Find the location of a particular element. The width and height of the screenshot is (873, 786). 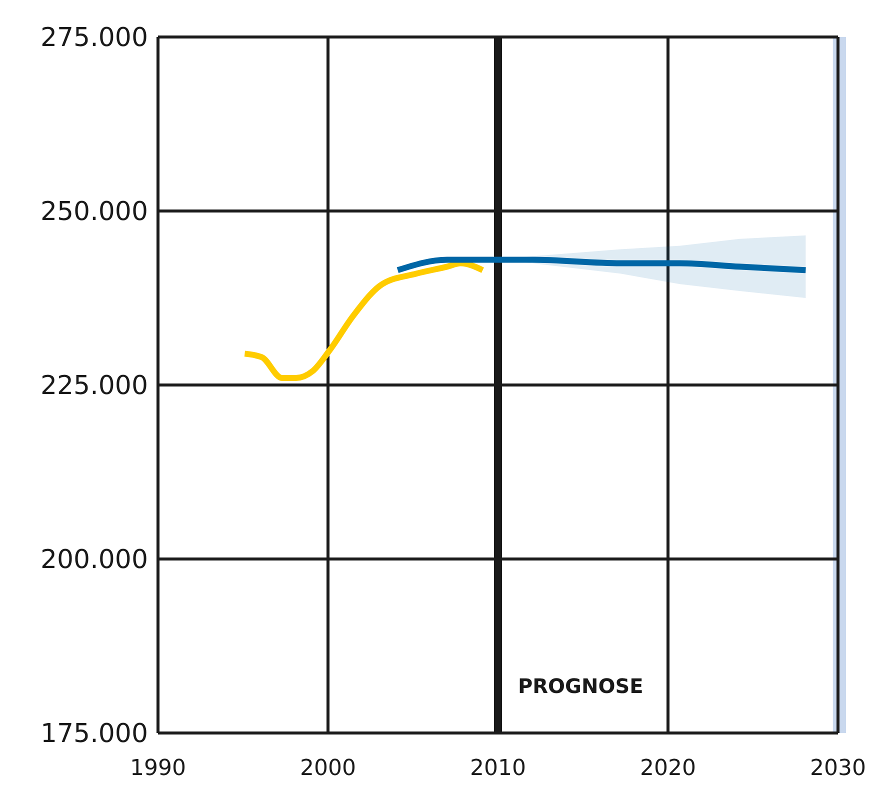

x-tick-label: 2010 is located at coordinates (498, 768).